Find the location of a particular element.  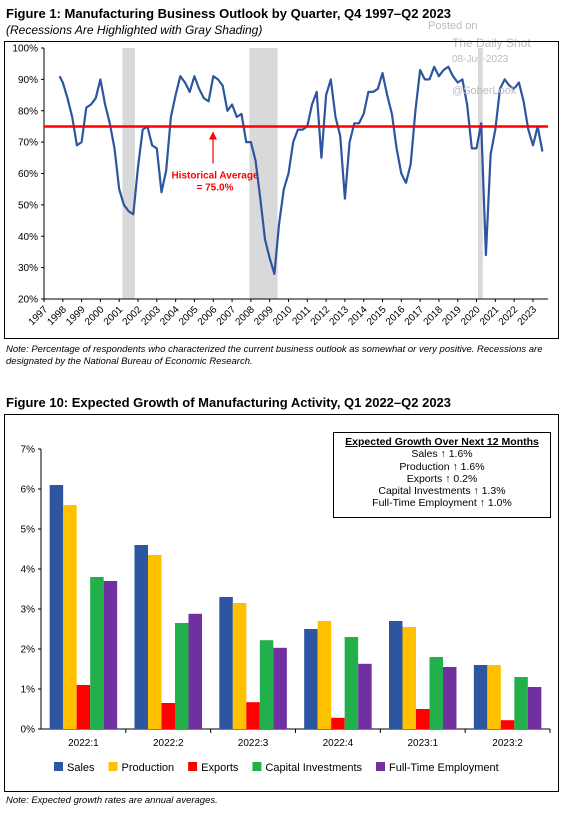

legend-swatch-full-time-employment is located at coordinates (381, 766).